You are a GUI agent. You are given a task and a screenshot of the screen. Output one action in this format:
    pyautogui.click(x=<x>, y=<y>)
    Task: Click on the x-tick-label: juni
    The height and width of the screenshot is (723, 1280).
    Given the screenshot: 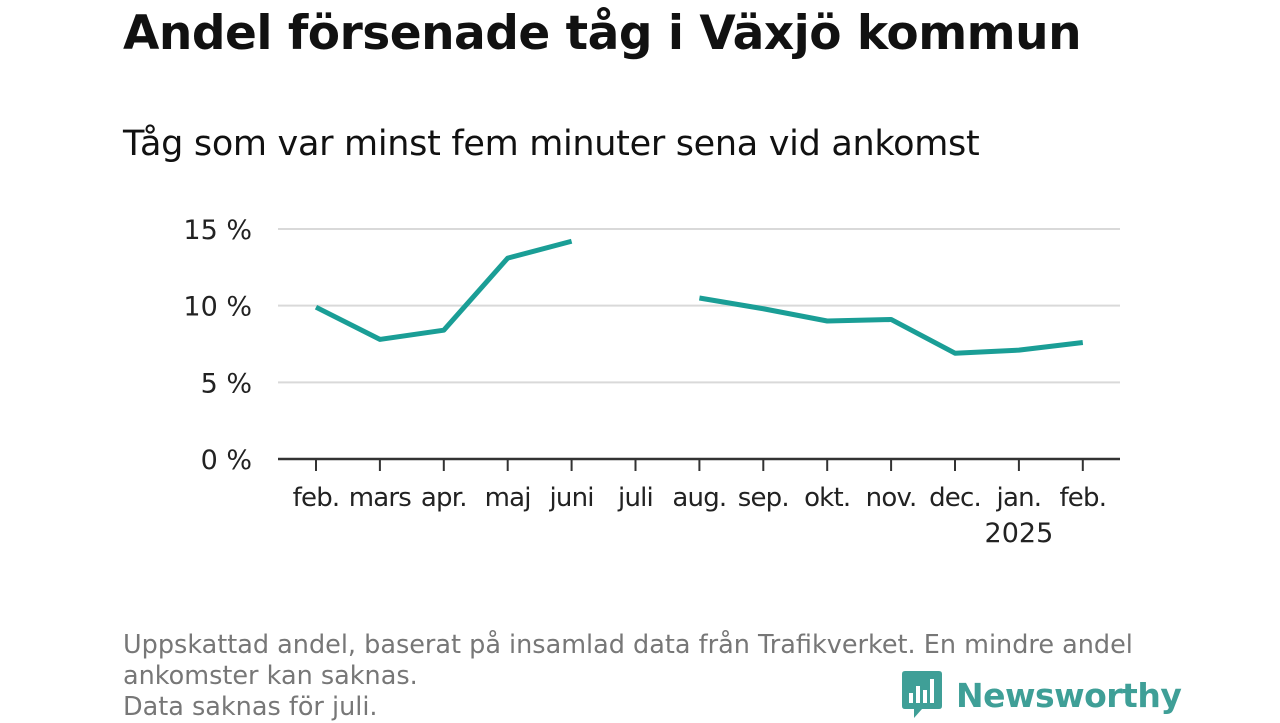 What is the action you would take?
    pyautogui.click(x=570, y=498)
    